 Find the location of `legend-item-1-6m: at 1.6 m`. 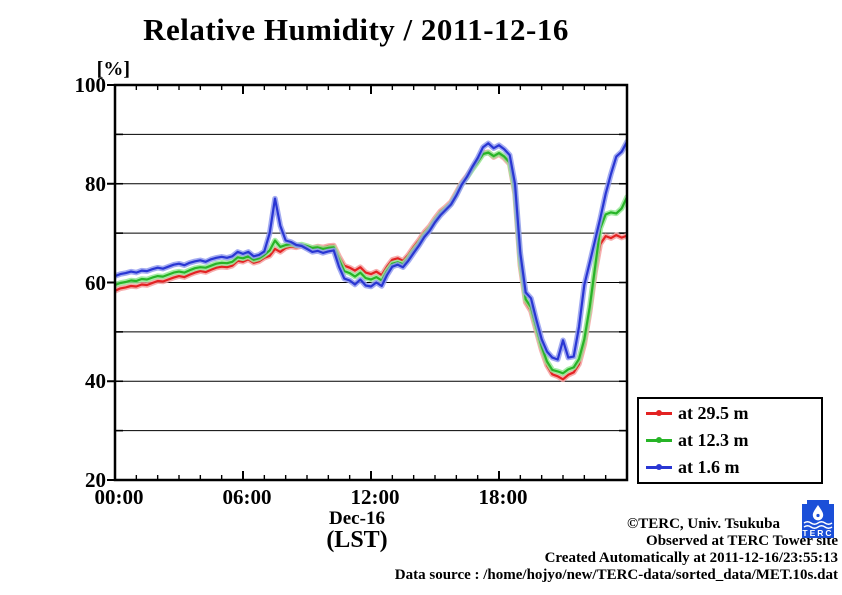

legend-item-1-6m: at 1.6 m is located at coordinates (693, 467).